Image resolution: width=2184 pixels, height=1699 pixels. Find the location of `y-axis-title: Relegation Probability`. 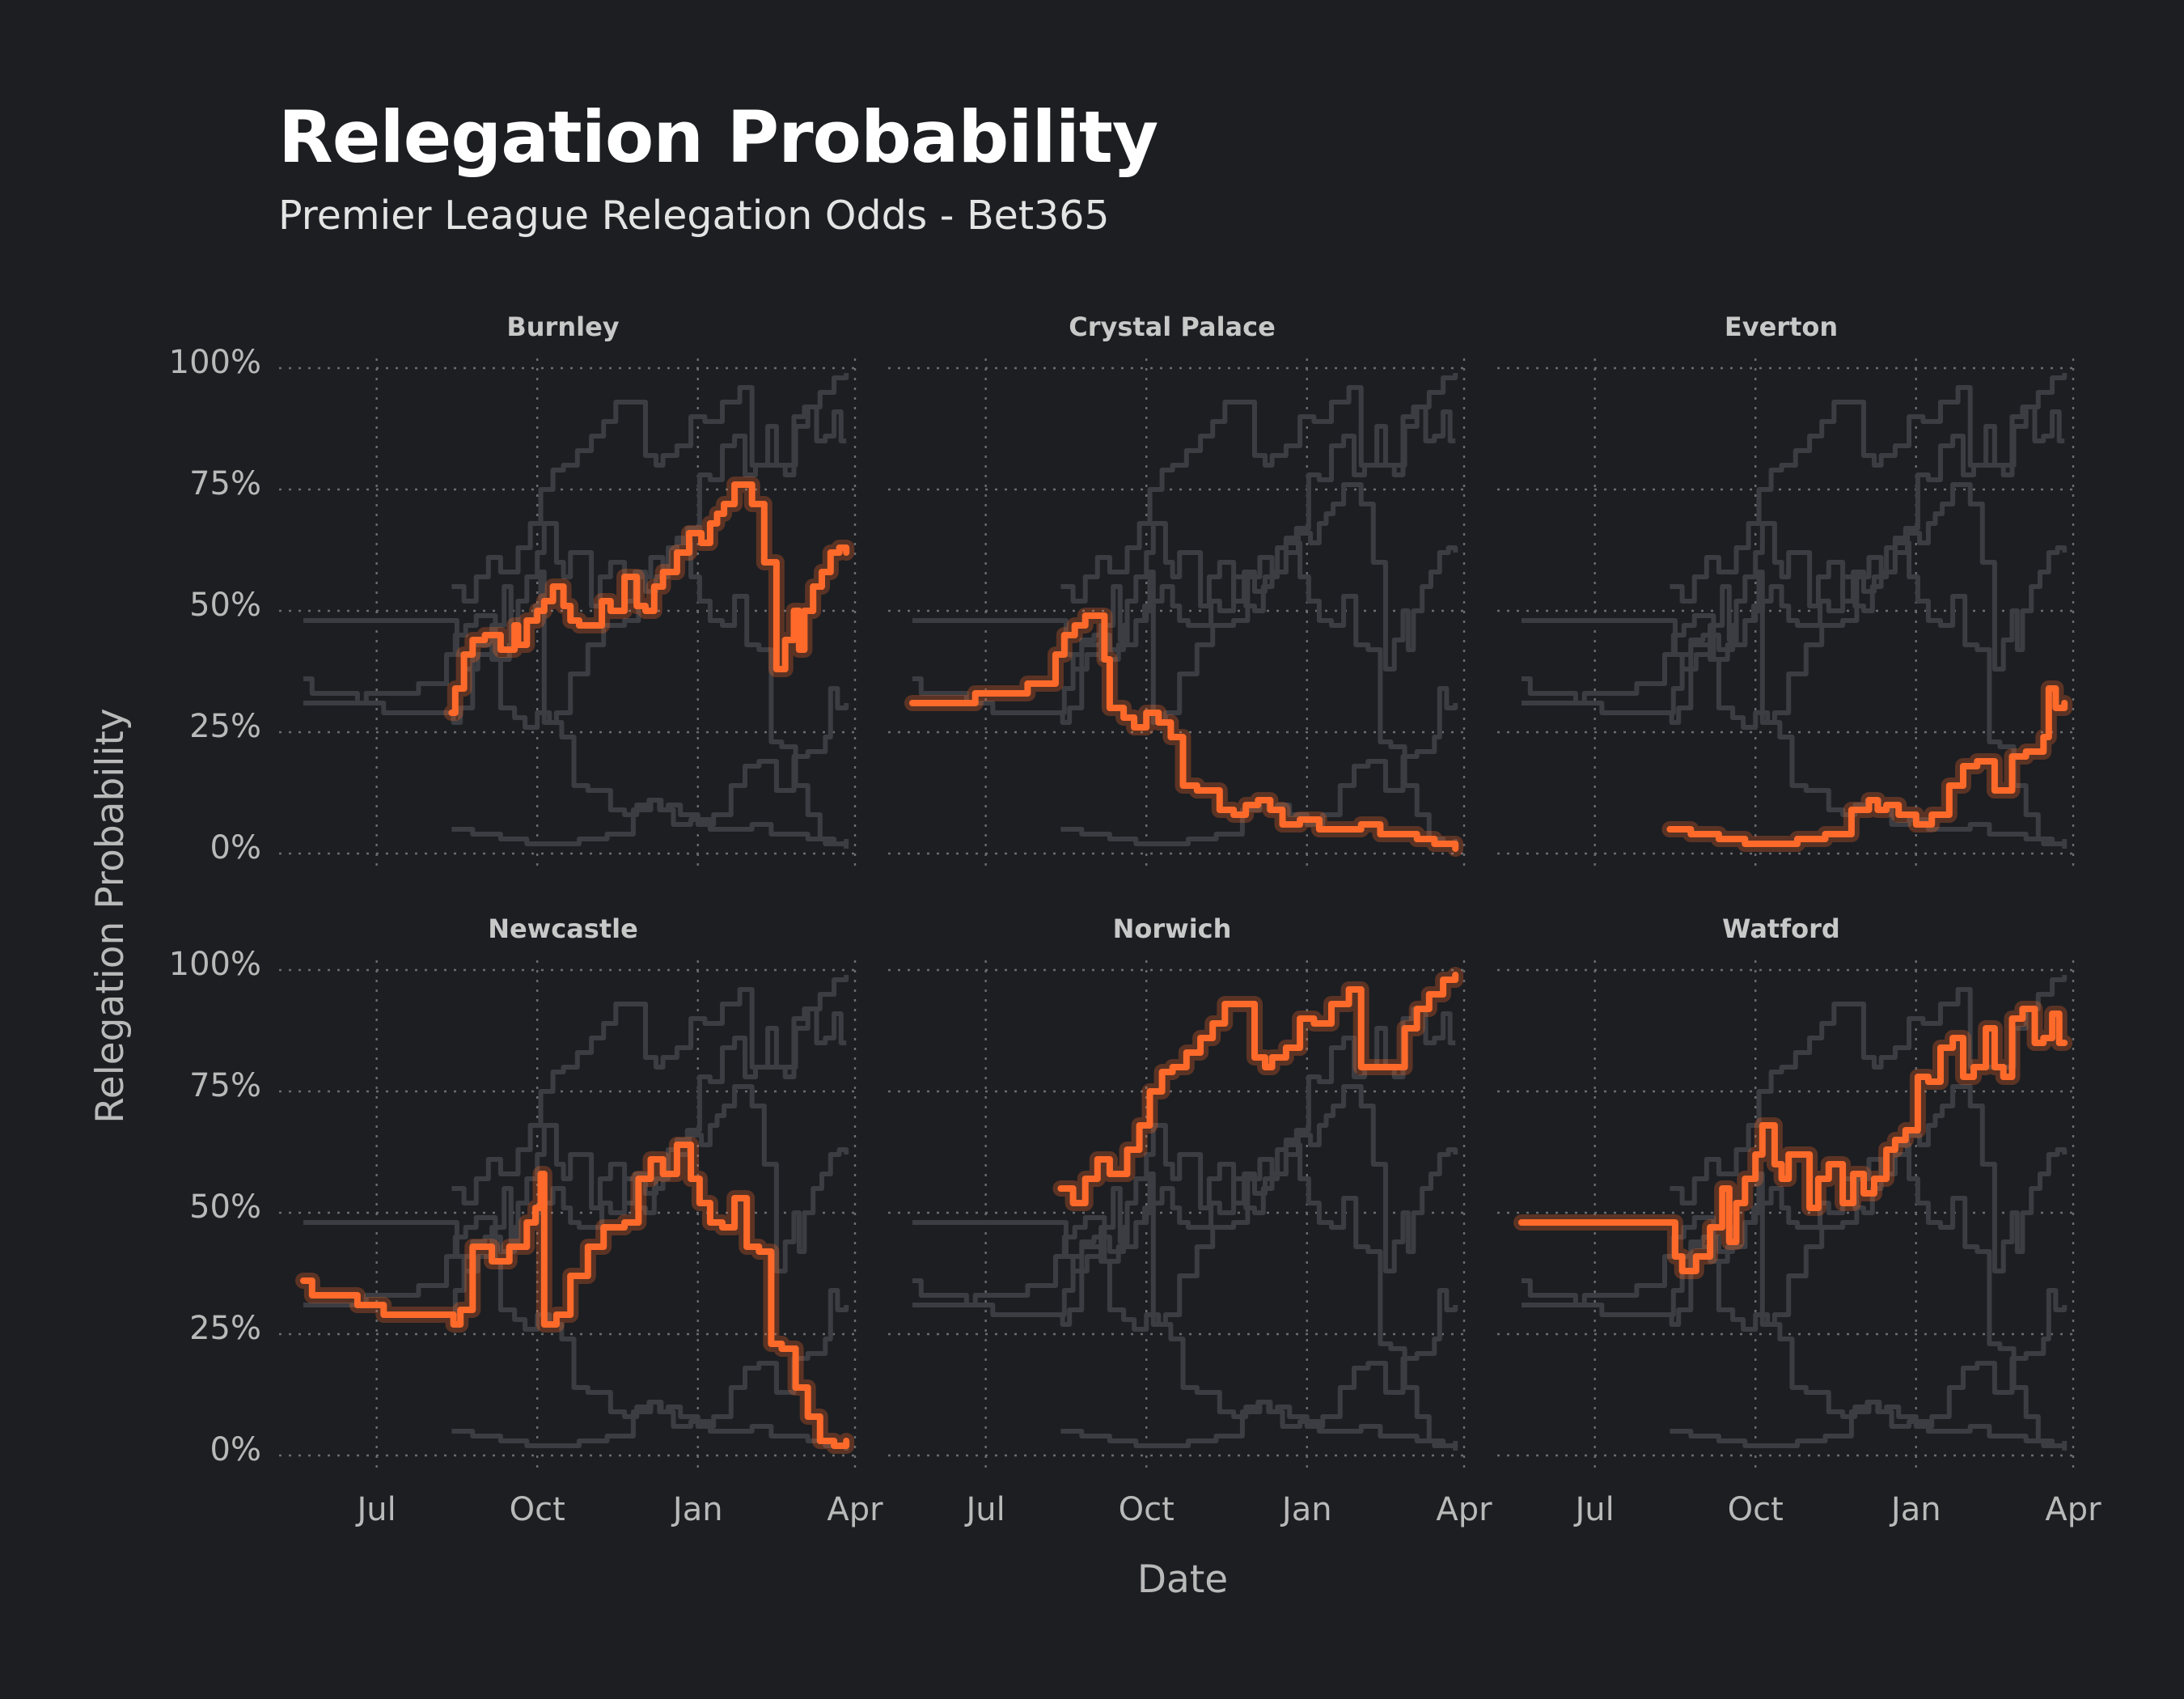

y-axis-title: Relegation Probability is located at coordinates (110, 916).